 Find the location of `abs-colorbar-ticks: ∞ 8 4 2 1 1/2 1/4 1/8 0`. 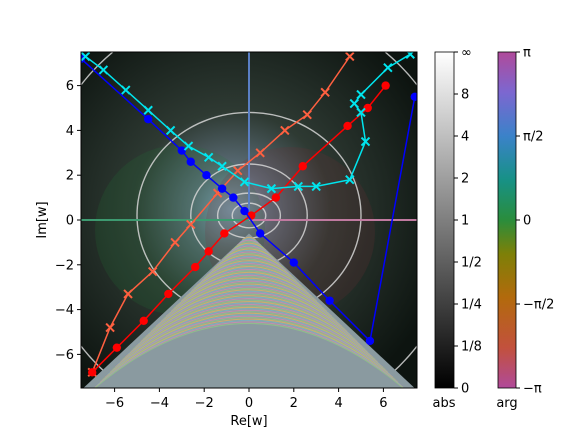

abs-colorbar-ticks: ∞ 8 4 2 1 1/2 1/4 1/8 0 is located at coordinates (468, 221).